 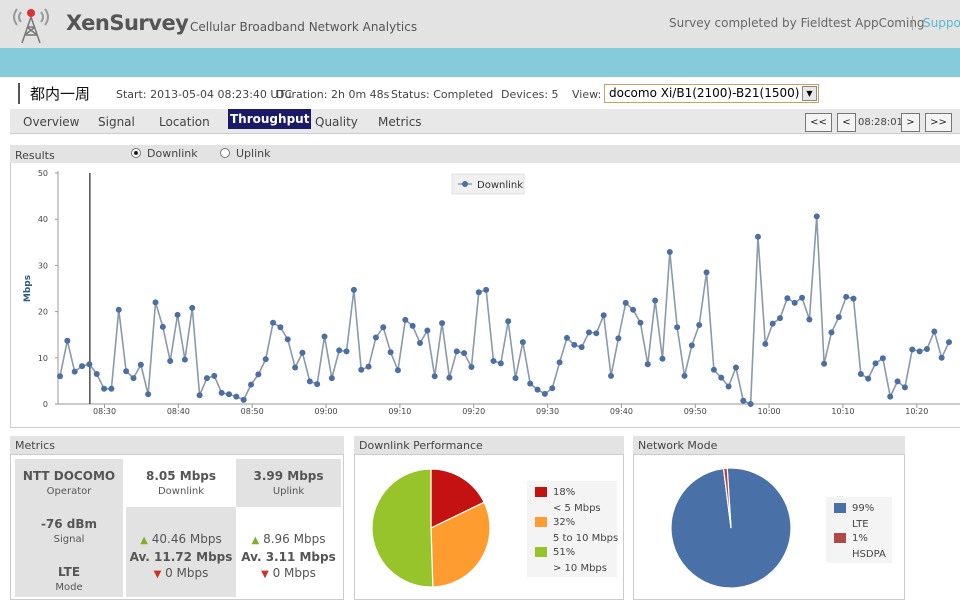 I want to click on tab-throughput: Throughput, so click(x=270, y=119).